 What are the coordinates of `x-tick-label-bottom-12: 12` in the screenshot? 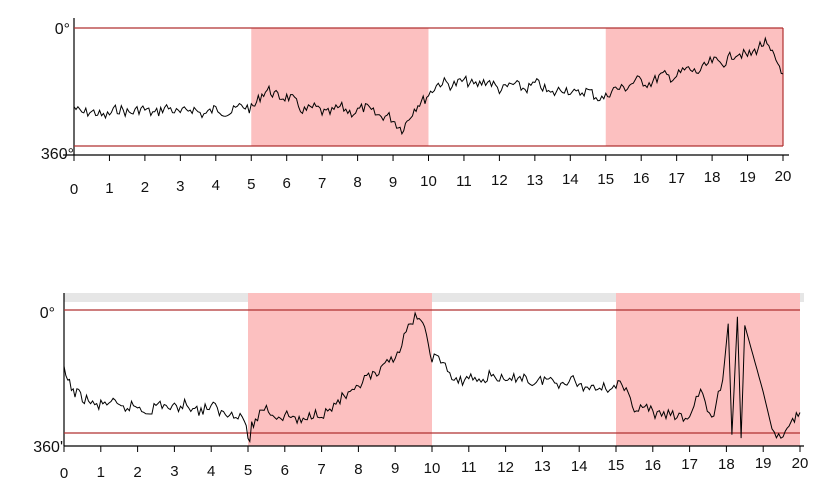 It's located at (505, 467).